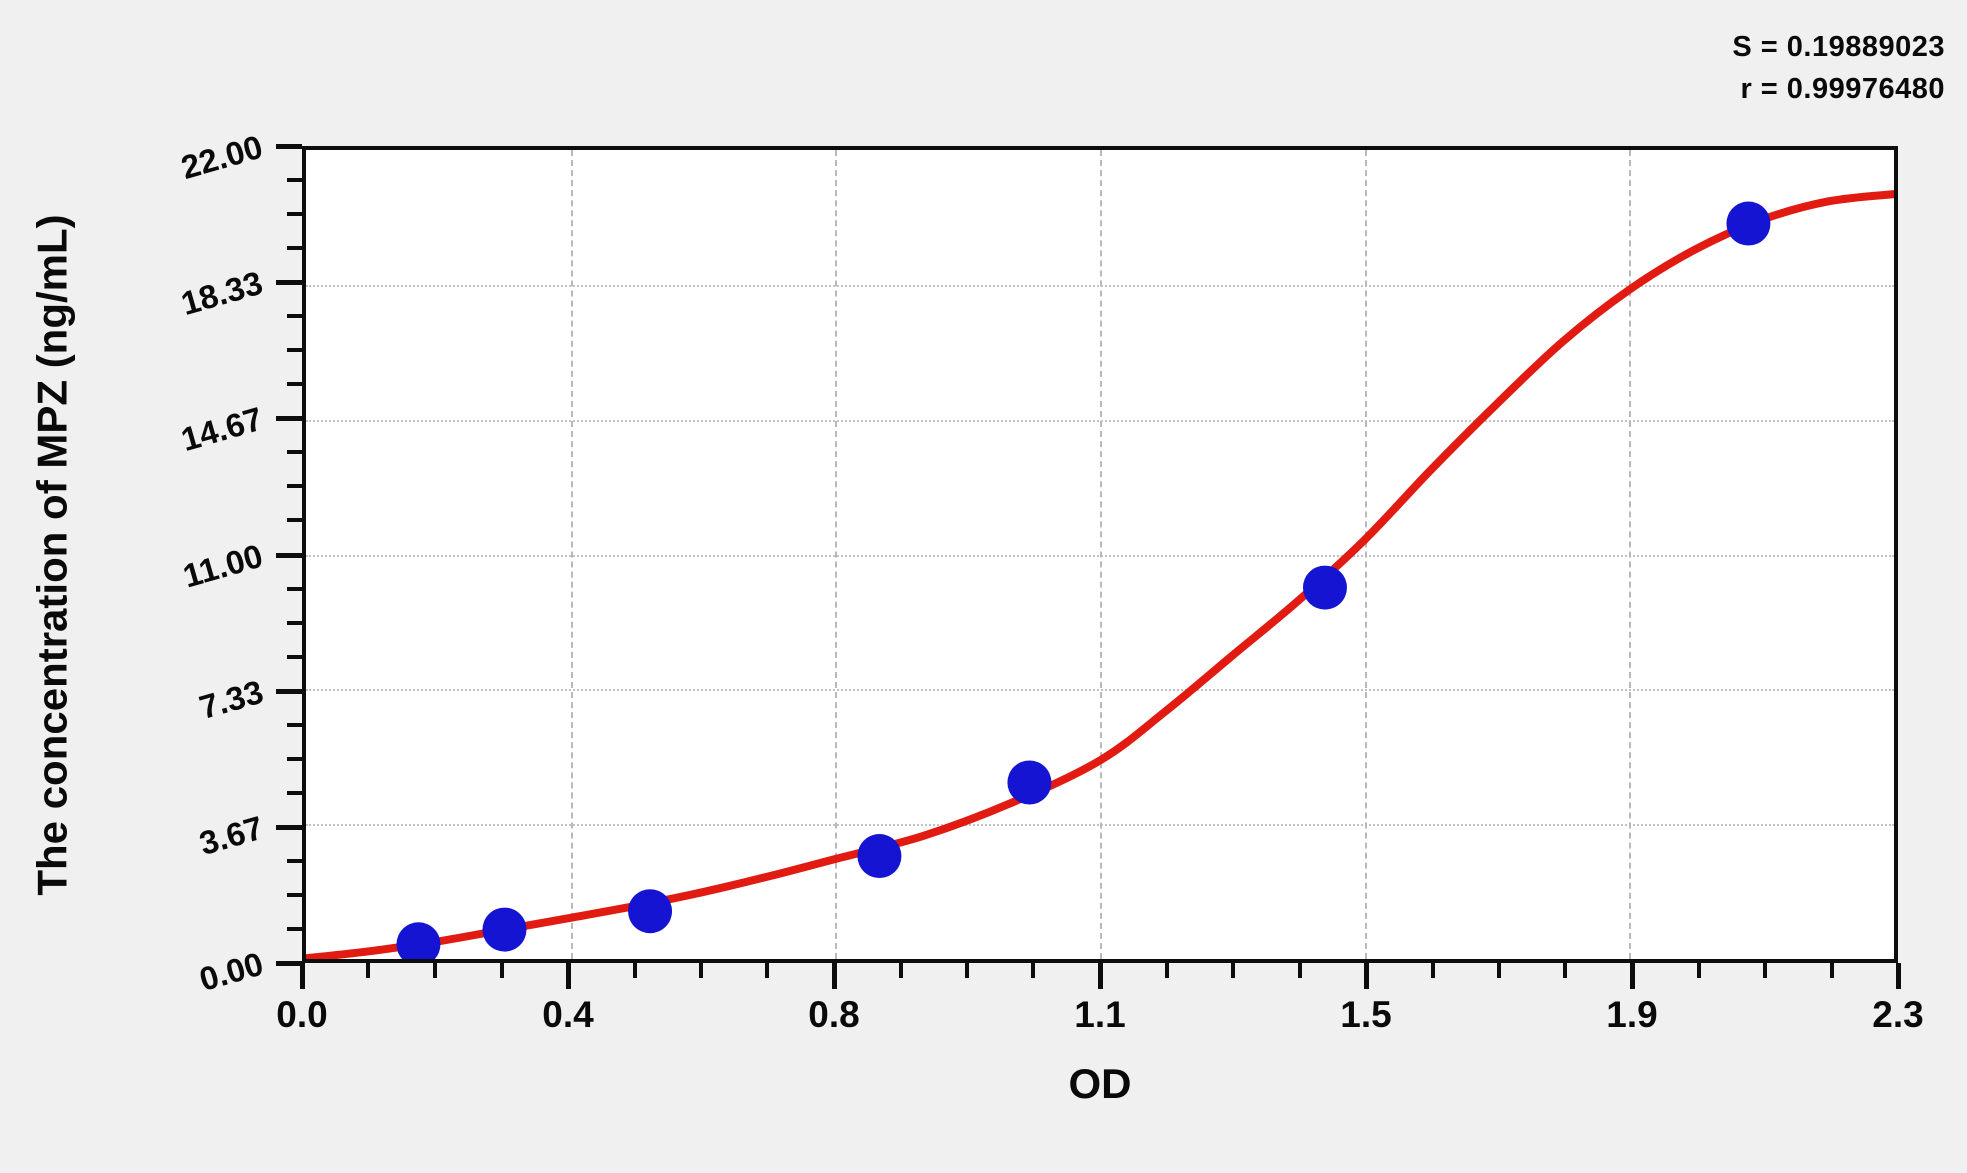 Image resolution: width=1967 pixels, height=1173 pixels. I want to click on x-tick-label: 2.3, so click(1898, 1014).